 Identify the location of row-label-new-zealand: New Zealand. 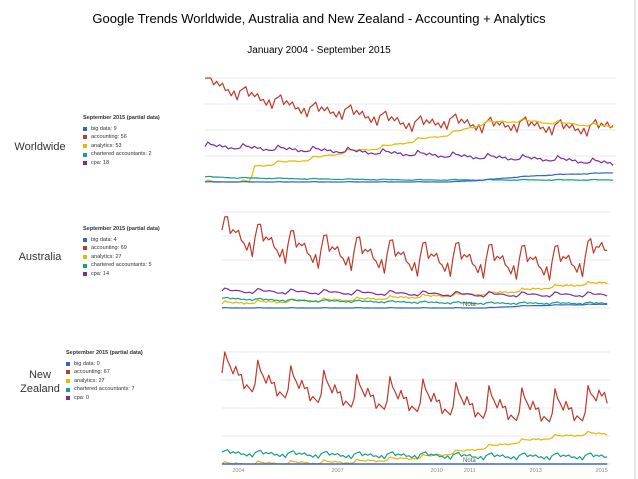
(40, 382).